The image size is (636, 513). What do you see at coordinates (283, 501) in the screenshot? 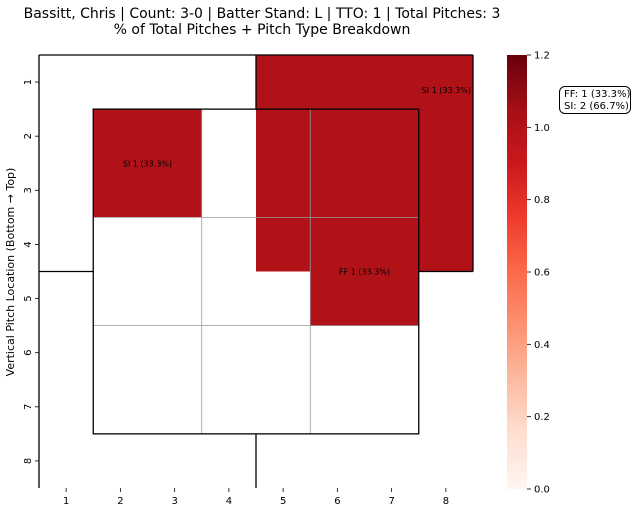
I see `x-tick-label: 5` at bounding box center [283, 501].